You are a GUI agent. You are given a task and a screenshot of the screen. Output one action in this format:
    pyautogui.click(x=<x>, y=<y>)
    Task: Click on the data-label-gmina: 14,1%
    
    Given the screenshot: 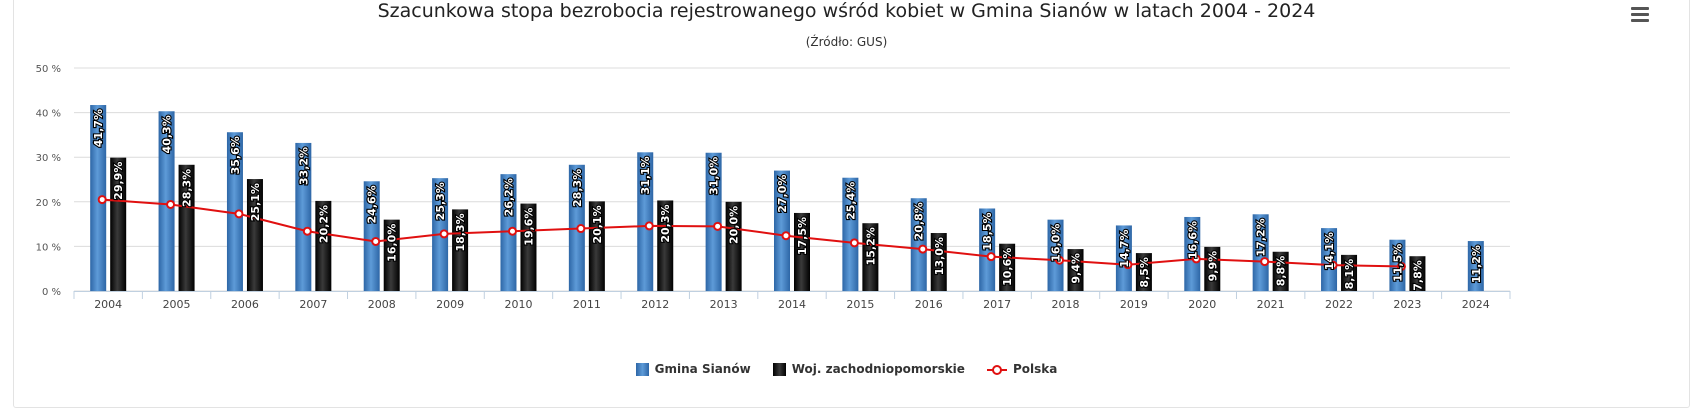 What is the action you would take?
    pyautogui.click(x=1329, y=251)
    